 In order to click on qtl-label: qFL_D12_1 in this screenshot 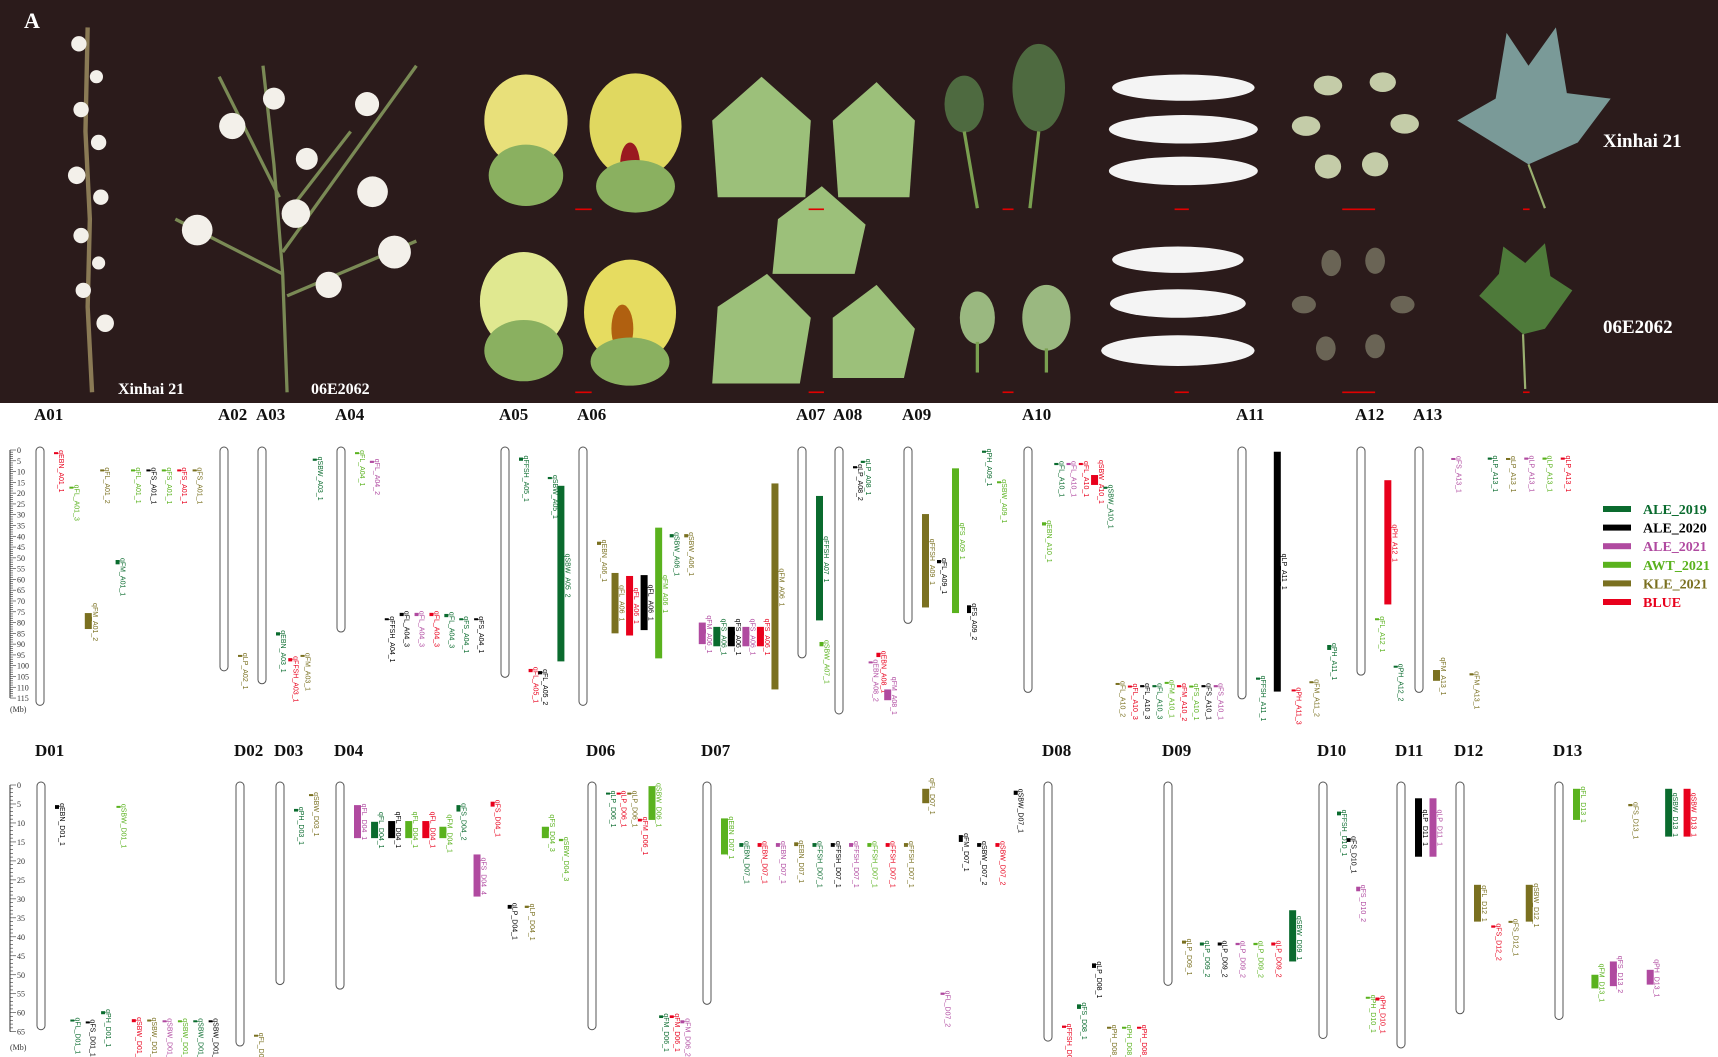, I will do `click(1483, 903)`.